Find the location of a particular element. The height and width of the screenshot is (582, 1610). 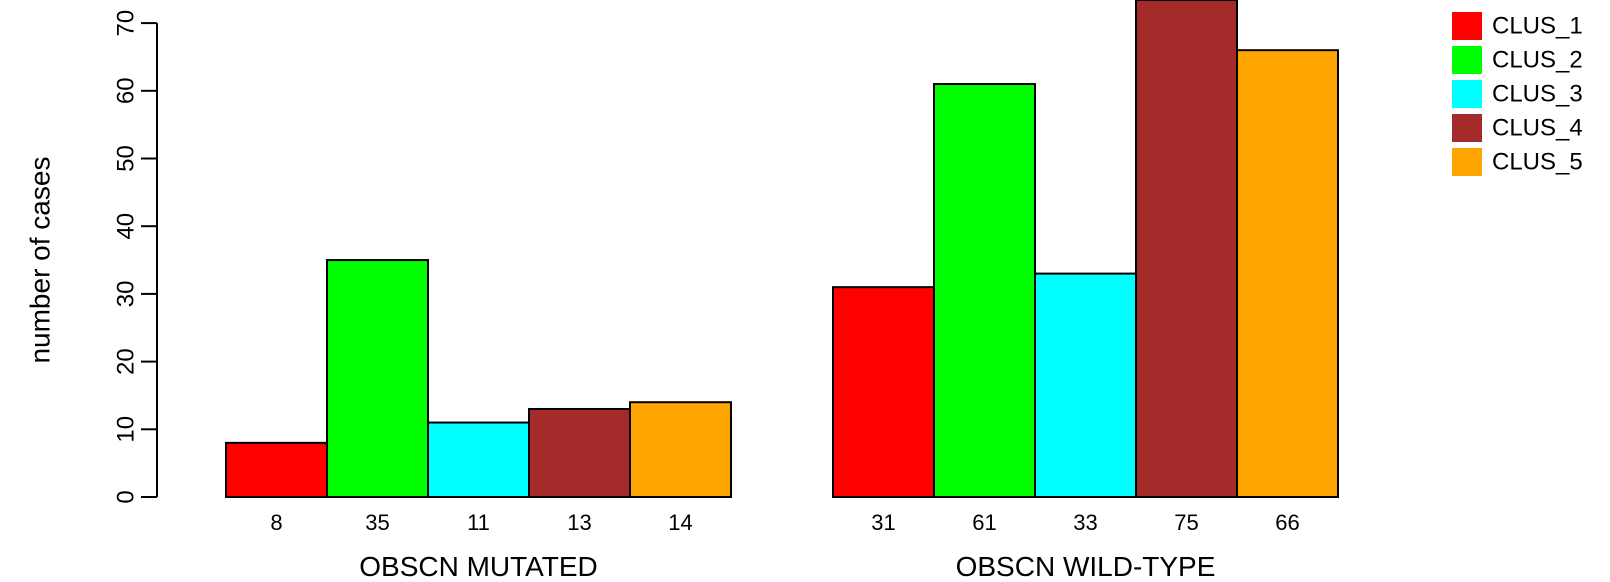

bar-value-label: 31 is located at coordinates (883, 522).